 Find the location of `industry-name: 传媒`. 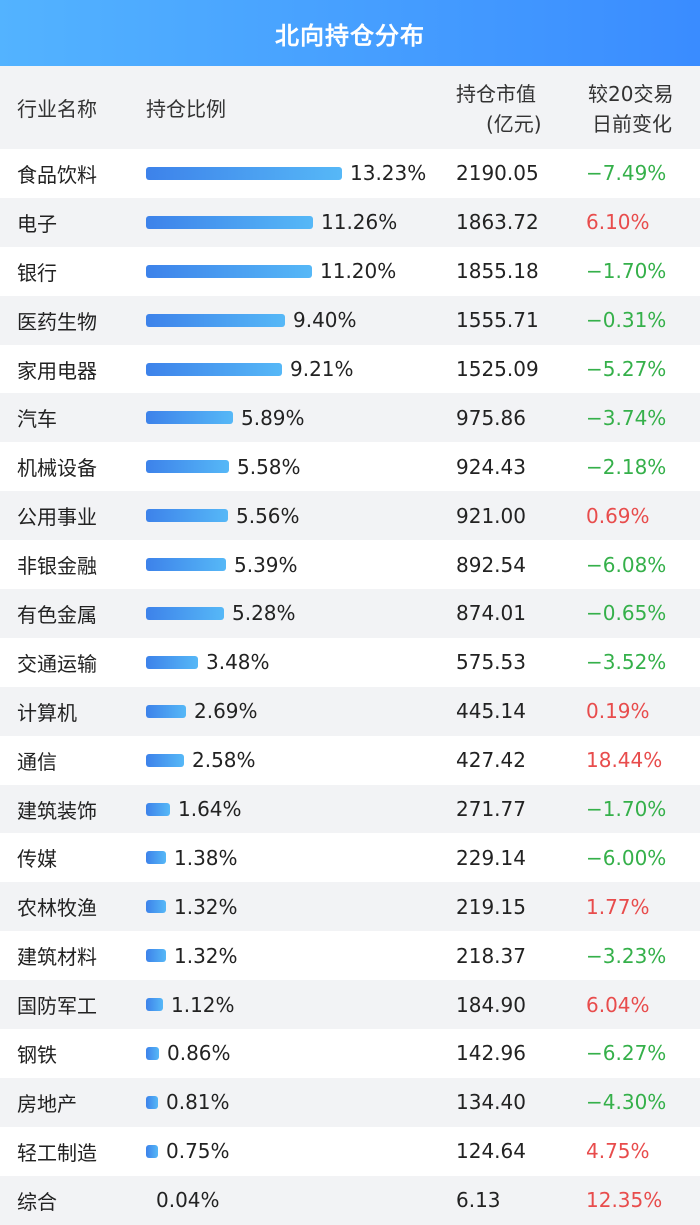

industry-name: 传媒 is located at coordinates (37, 859).